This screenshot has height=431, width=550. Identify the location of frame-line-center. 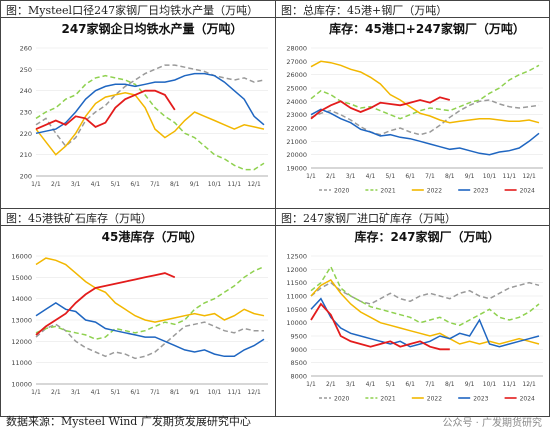
(275, 208).